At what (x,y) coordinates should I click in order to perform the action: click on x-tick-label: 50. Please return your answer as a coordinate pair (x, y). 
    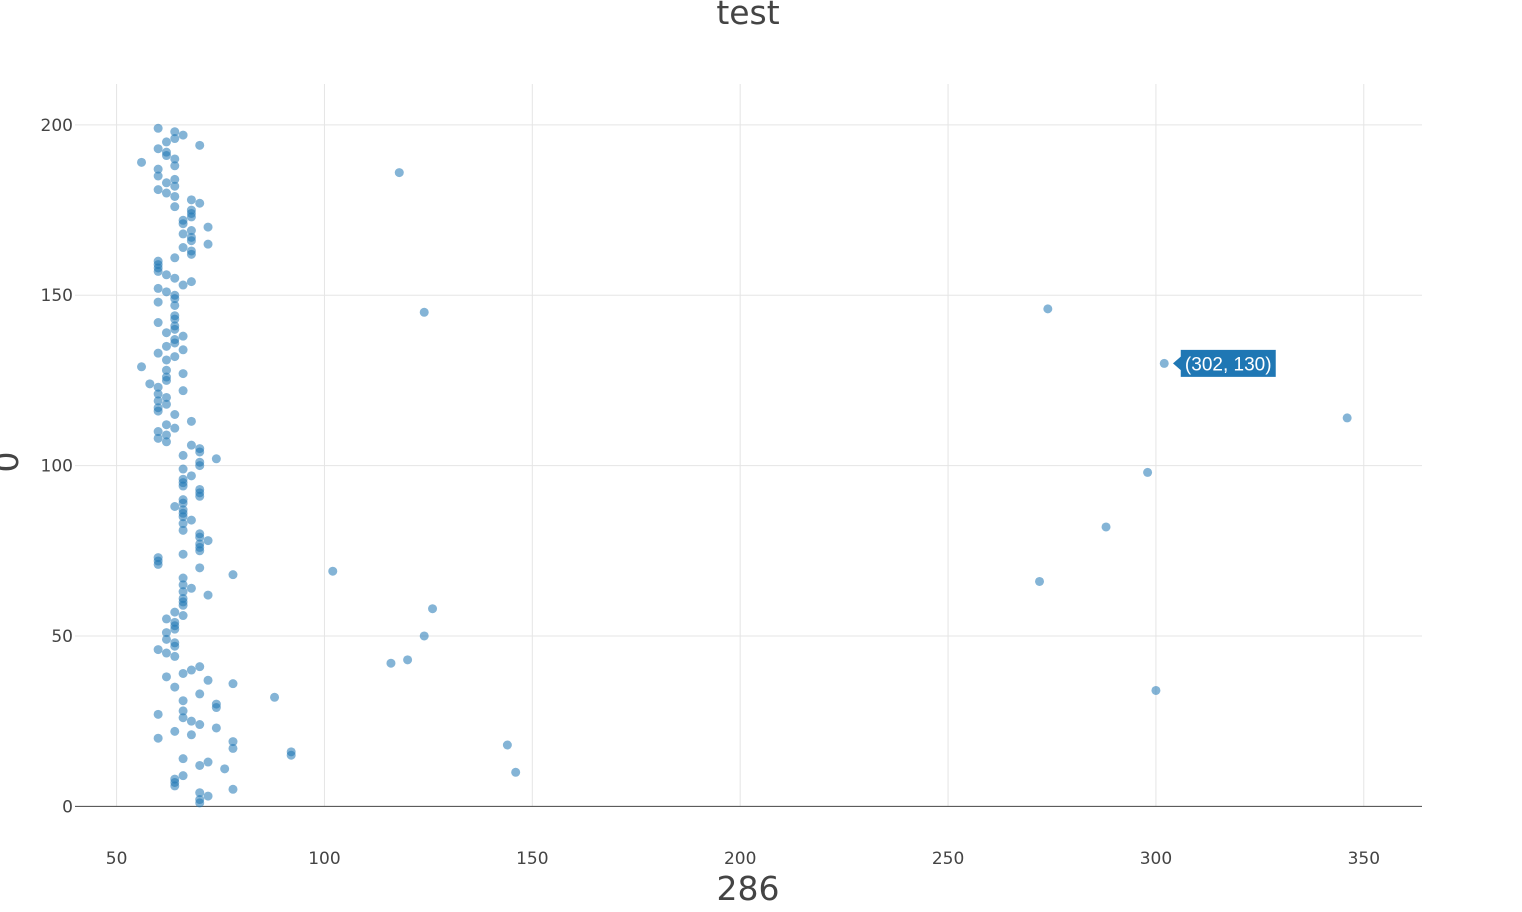
    Looking at the image, I should click on (117, 859).